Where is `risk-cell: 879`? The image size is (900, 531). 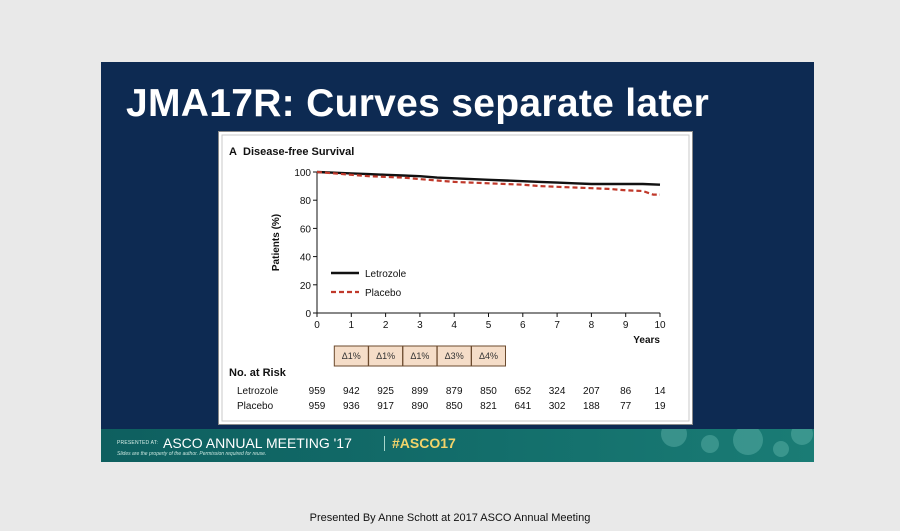 risk-cell: 879 is located at coordinates (454, 391).